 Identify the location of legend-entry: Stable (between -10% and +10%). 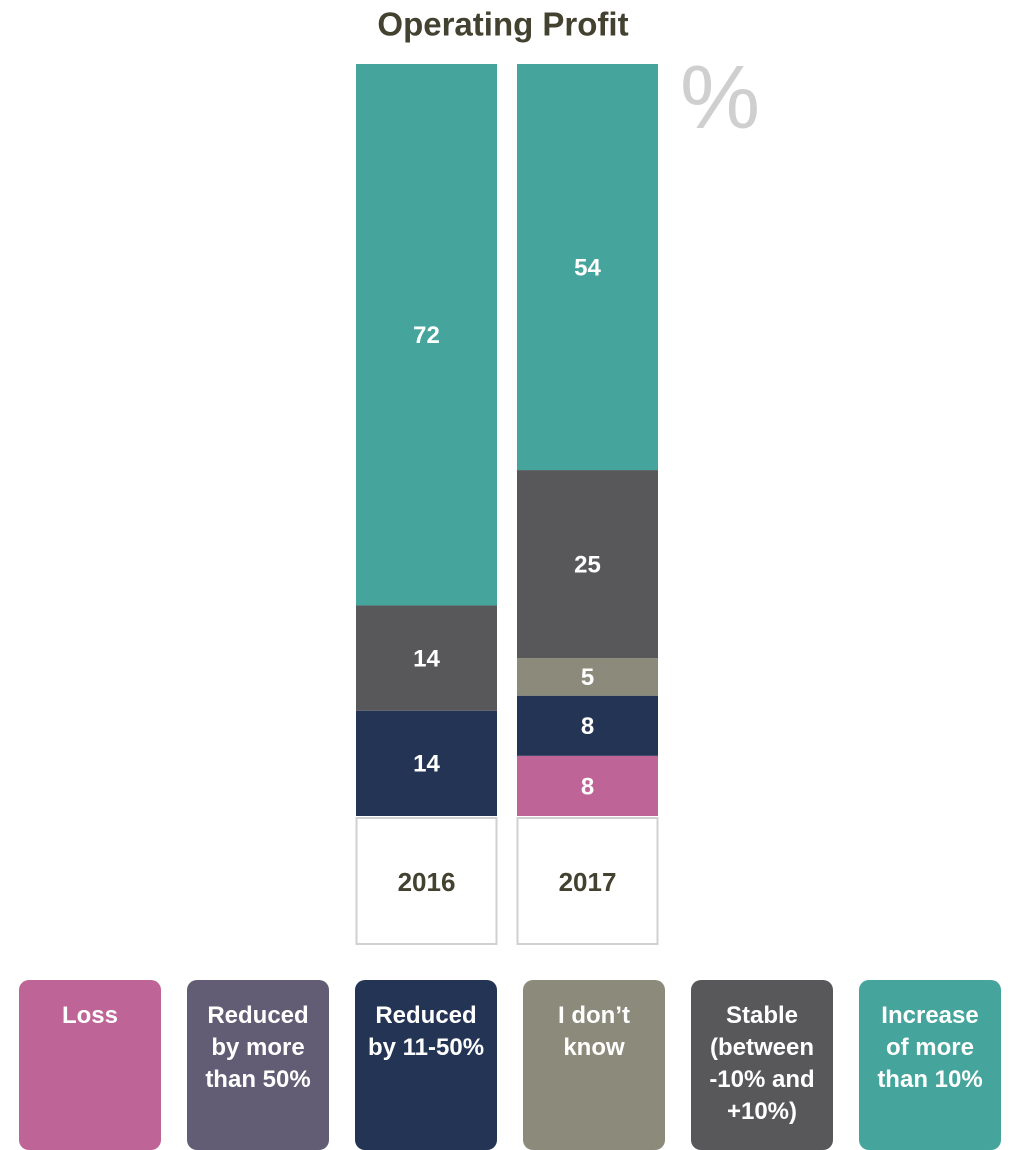
(762, 1065).